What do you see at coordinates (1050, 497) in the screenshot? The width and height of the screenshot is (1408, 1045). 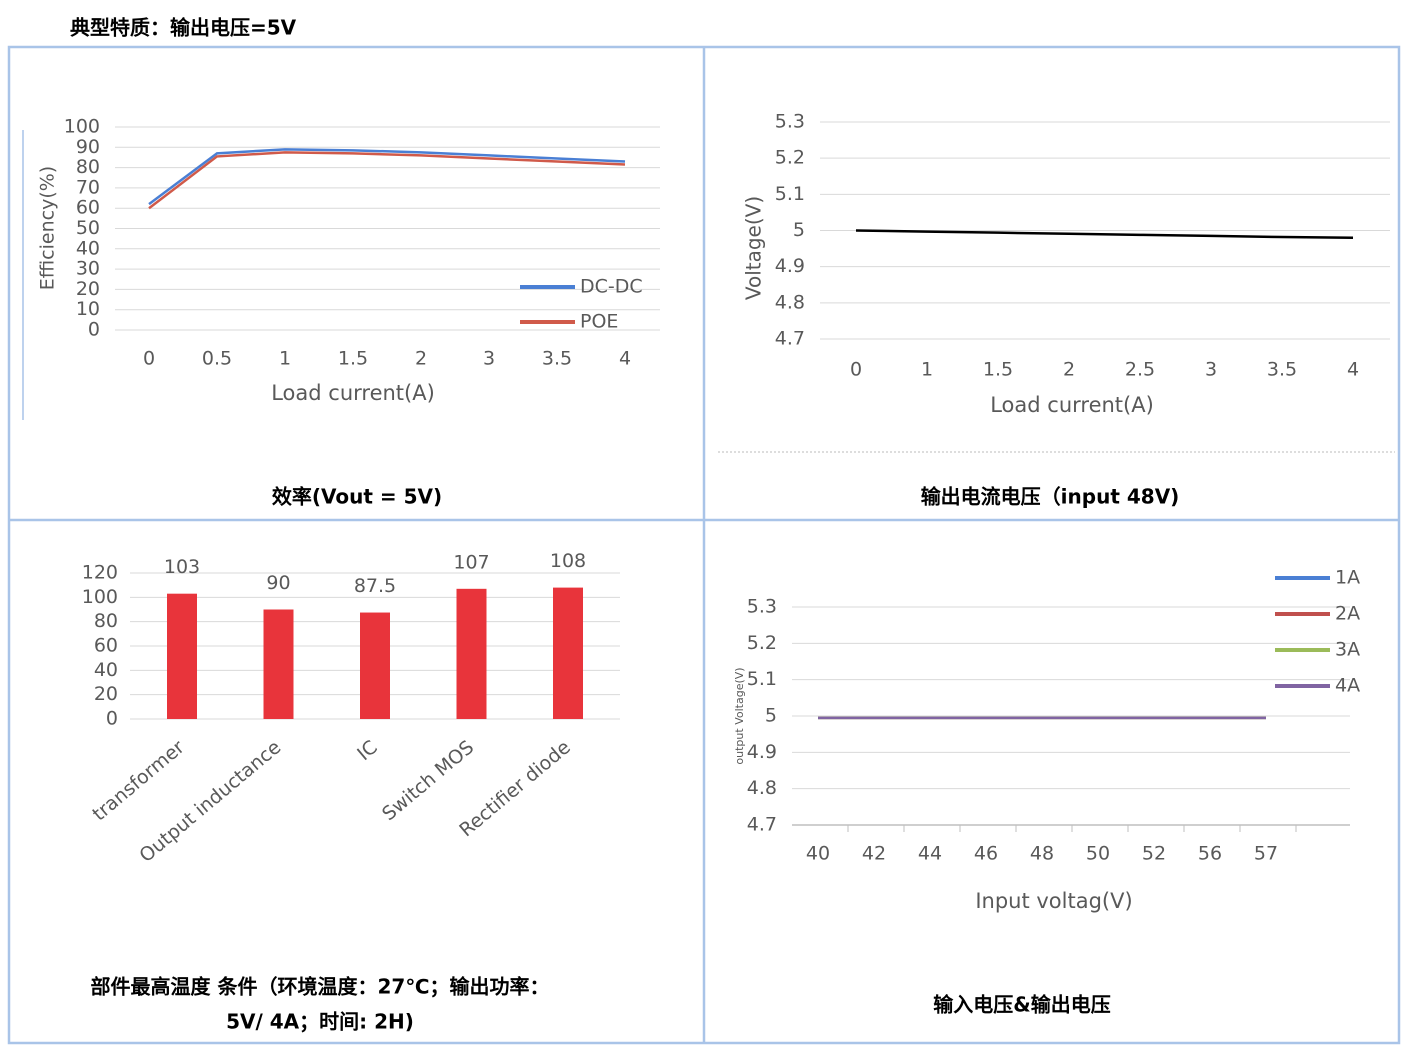 I see `caption: 输出电流电压（input 48V)` at bounding box center [1050, 497].